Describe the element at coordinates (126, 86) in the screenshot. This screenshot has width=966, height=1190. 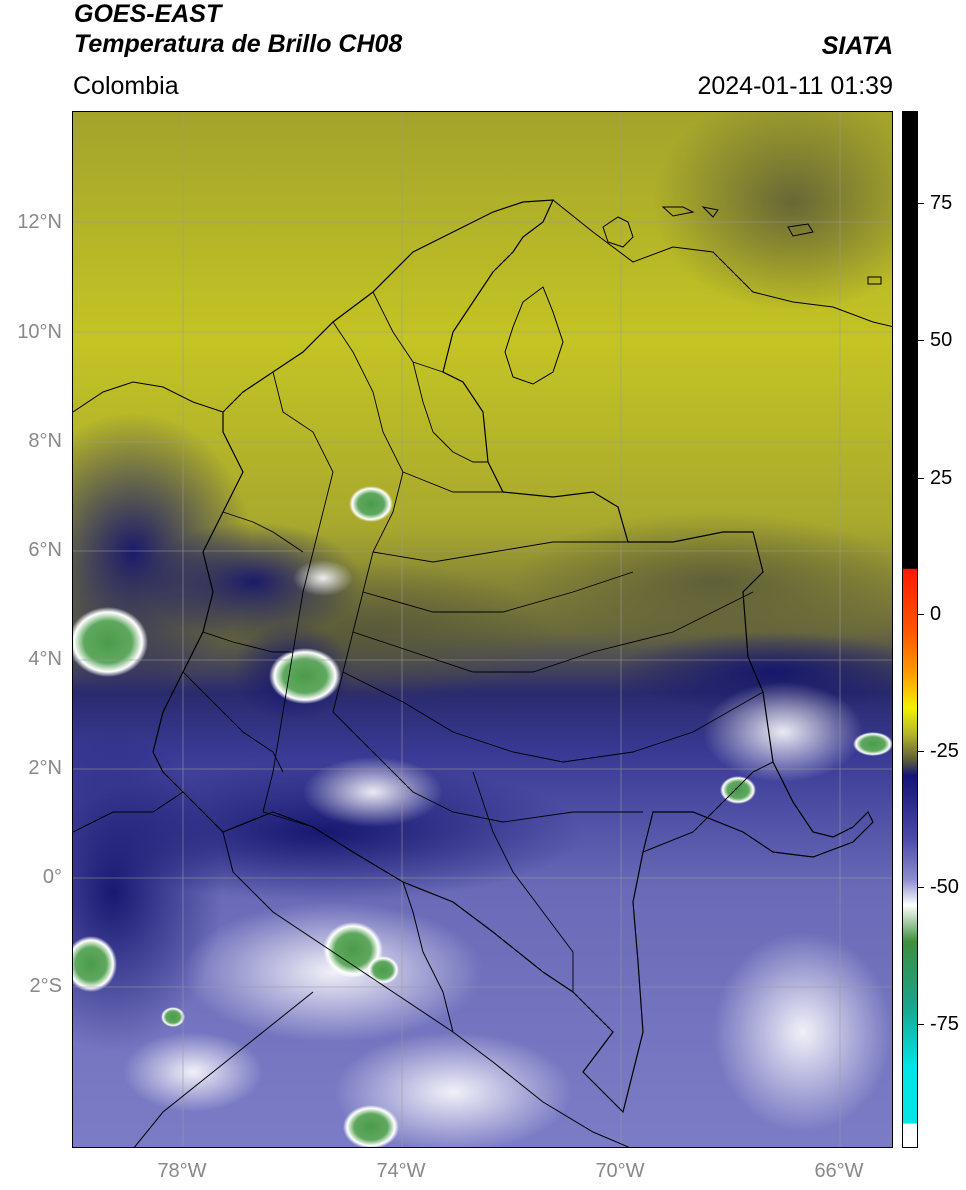
I see `region-label: Colombia` at that location.